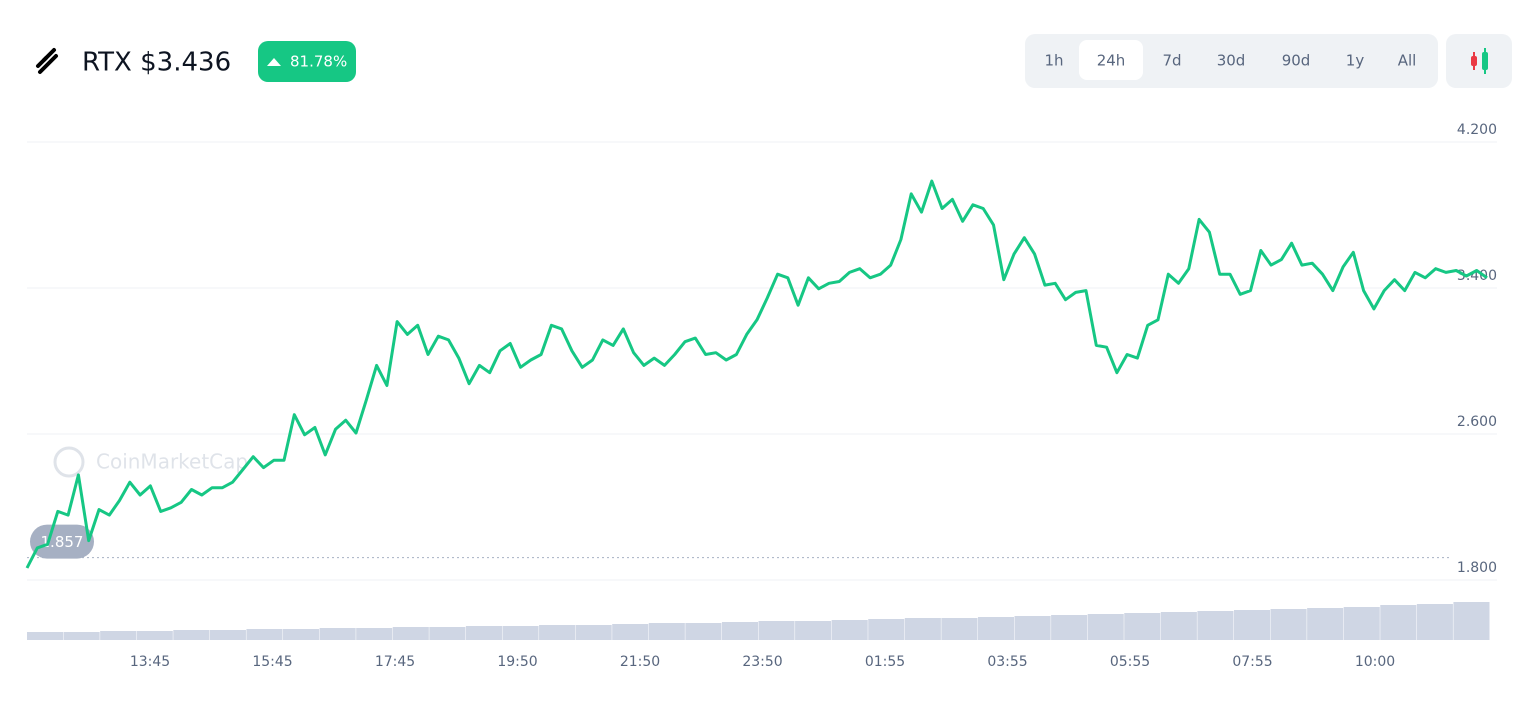  Describe the element at coordinates (1355, 61) in the screenshot. I see `range-button: 1y` at that location.